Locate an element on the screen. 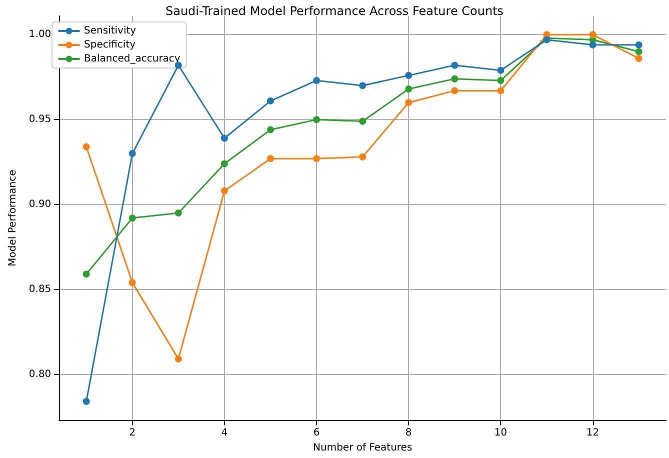 The image size is (669, 458). x-tick-label: 6 is located at coordinates (316, 433).